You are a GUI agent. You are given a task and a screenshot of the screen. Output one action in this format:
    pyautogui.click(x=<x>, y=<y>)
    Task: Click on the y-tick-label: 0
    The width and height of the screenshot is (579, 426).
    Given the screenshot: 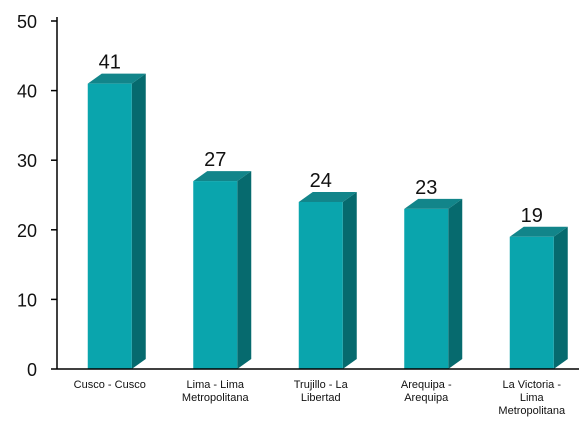 What is the action you would take?
    pyautogui.click(x=32, y=370)
    